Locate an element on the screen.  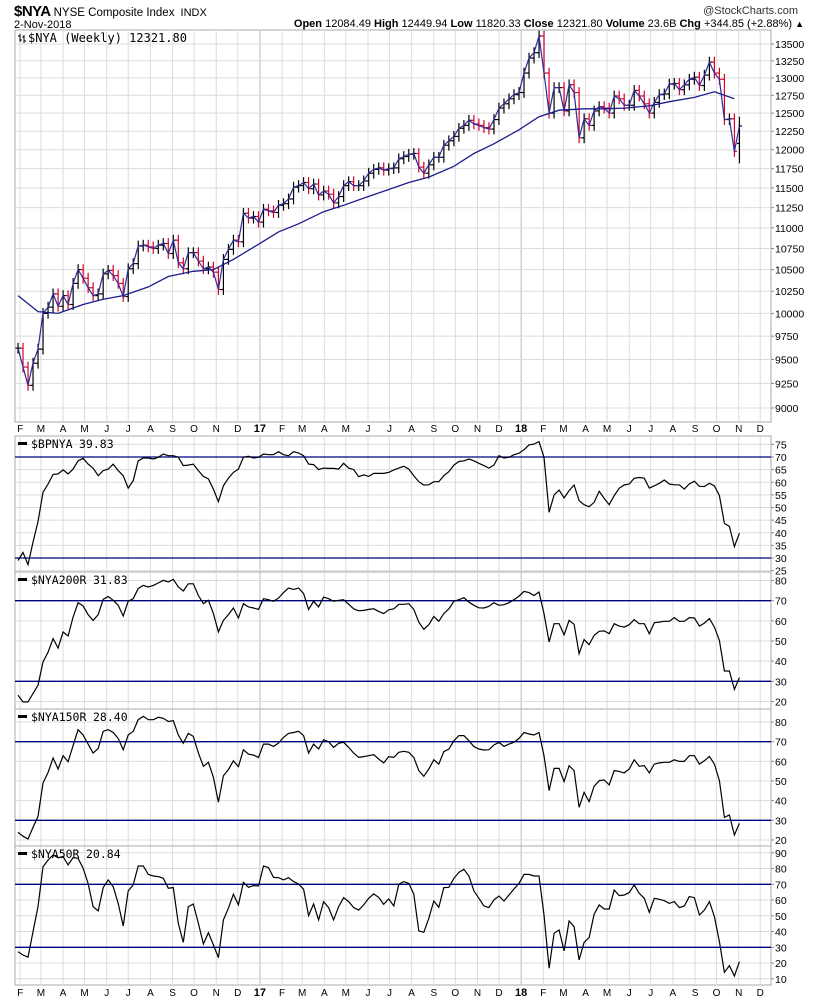
indicator-last-value: 20.84 is located at coordinates (103, 854).